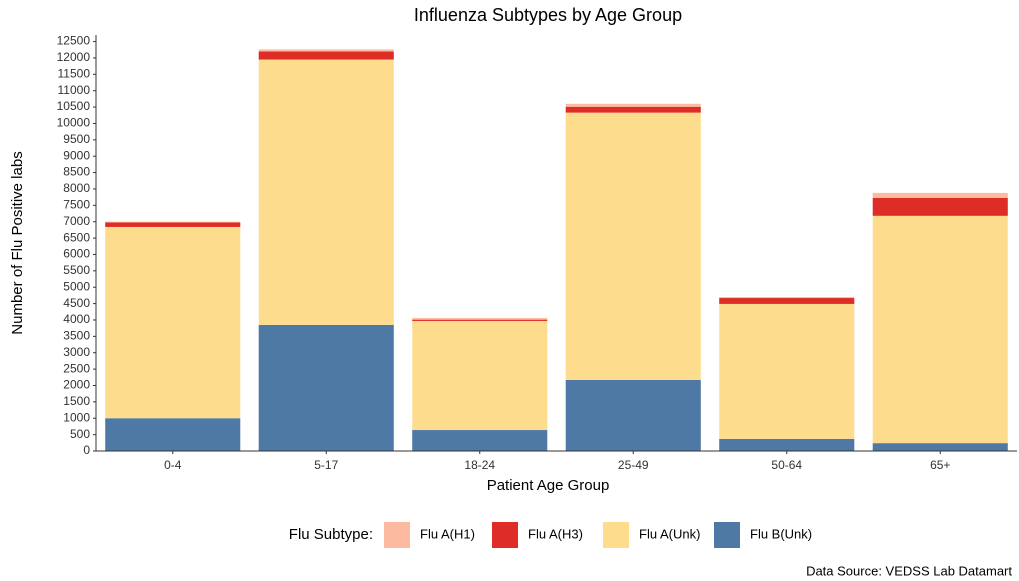 The image size is (1019, 581). Describe the element at coordinates (940, 465) in the screenshot. I see `x-tick-label: 65+` at that location.